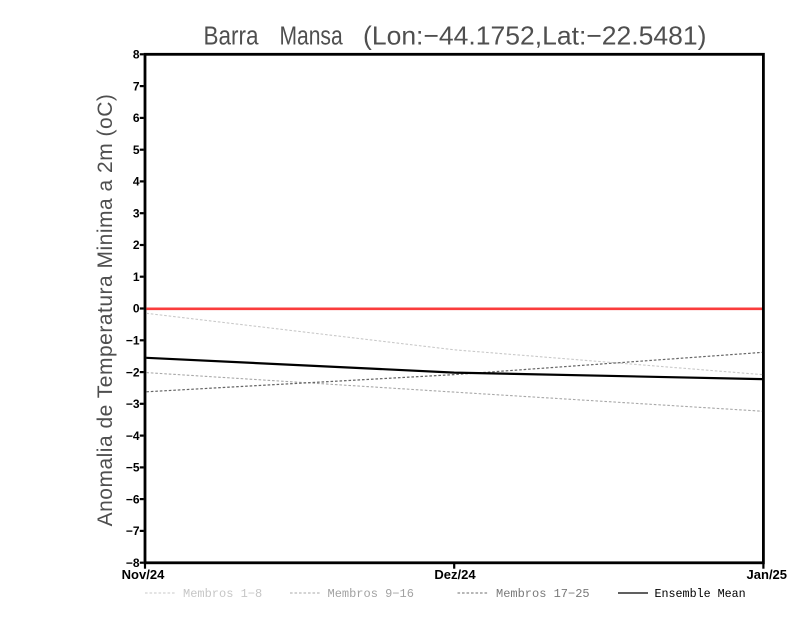 This screenshot has height=618, width=800. Describe the element at coordinates (371, 594) in the screenshot. I see `svg-text: Membros 9−16` at that location.